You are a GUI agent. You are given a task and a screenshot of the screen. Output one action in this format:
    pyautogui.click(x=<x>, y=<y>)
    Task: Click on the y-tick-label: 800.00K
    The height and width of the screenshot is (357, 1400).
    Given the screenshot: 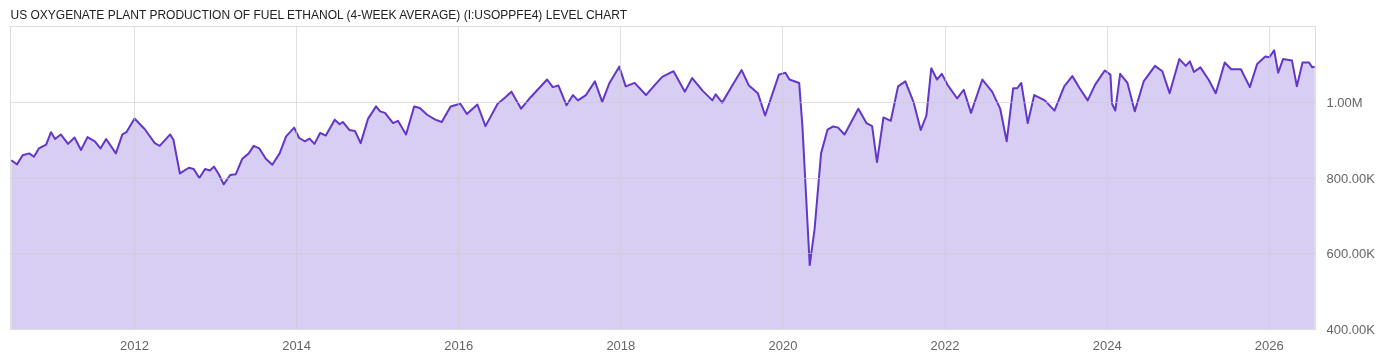 What is the action you would take?
    pyautogui.click(x=1351, y=178)
    